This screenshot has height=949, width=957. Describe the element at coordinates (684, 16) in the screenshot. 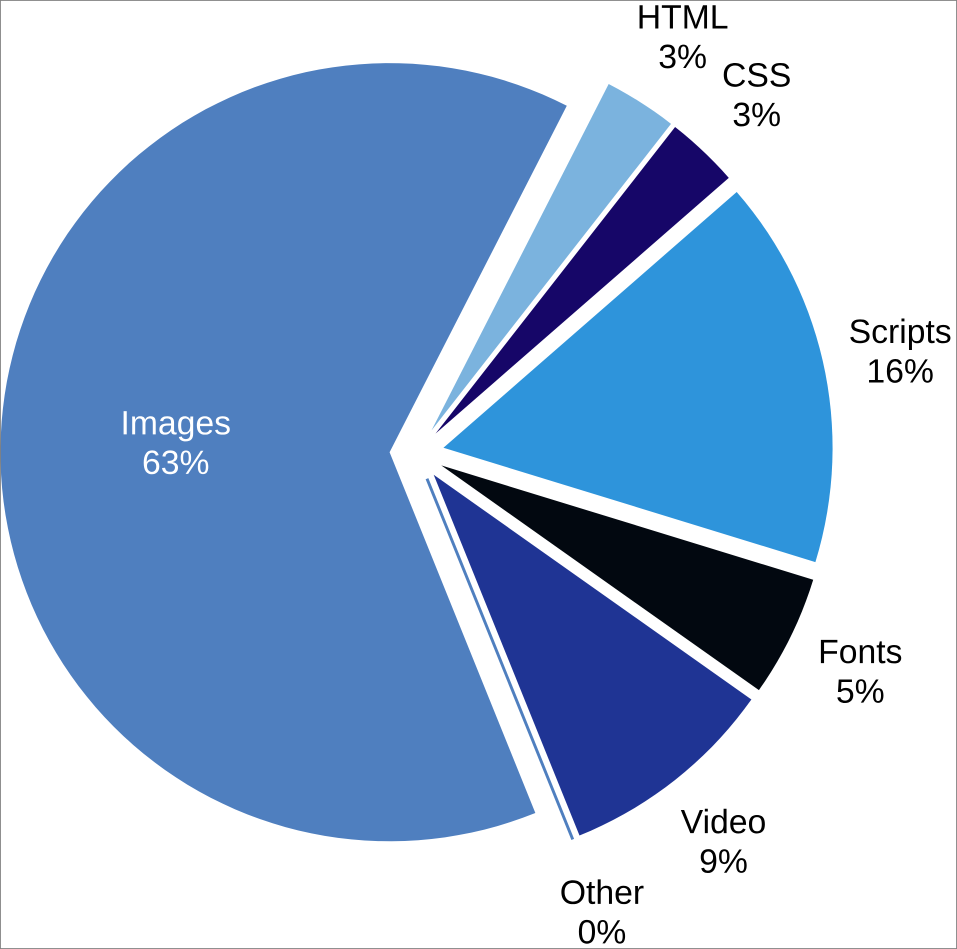

I see `slice-label: HTML` at that location.